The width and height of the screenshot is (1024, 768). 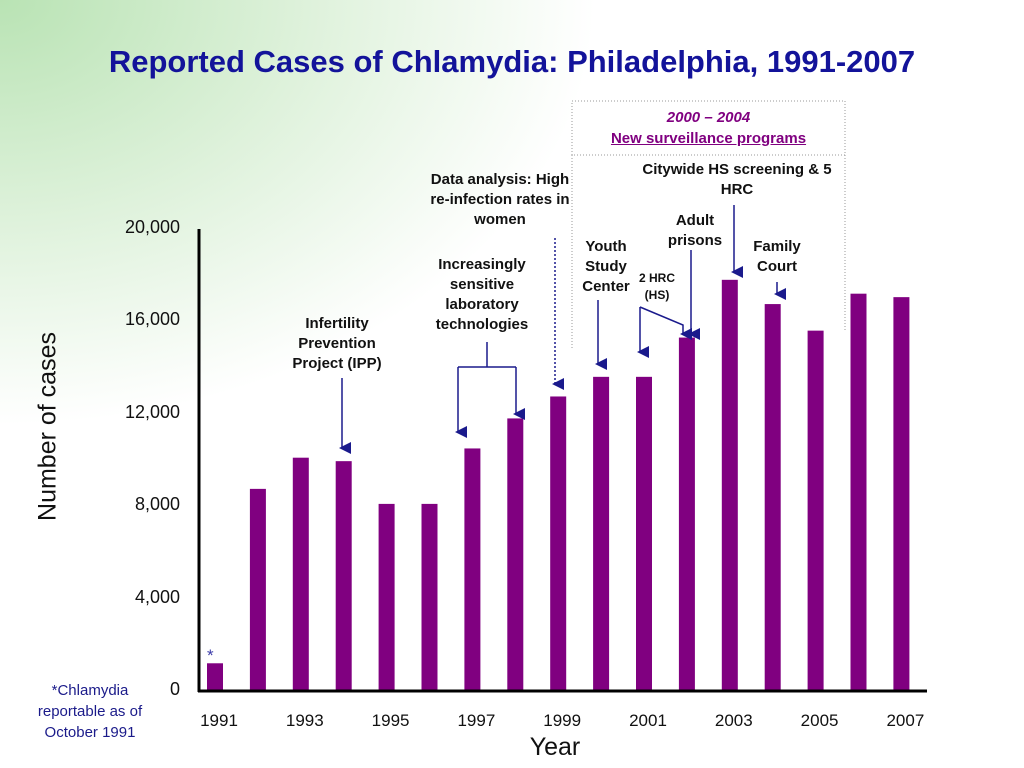 I want to click on annotation-youth: Youth Study Center, so click(x=606, y=266).